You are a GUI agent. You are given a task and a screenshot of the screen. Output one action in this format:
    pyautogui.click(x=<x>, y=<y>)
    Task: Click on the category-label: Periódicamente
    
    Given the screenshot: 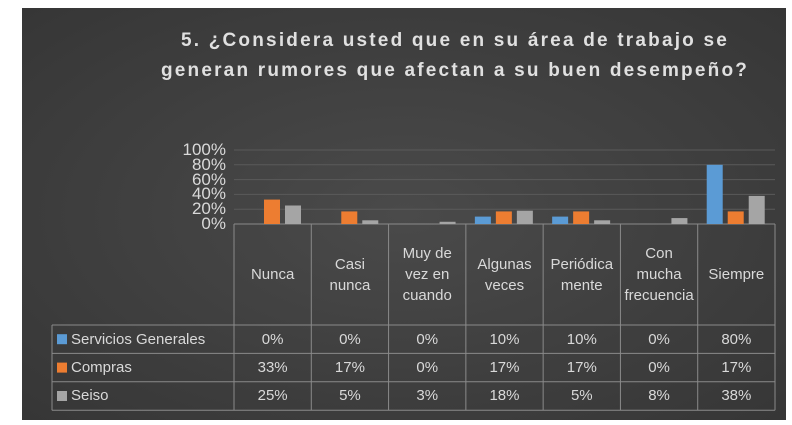 What is the action you would take?
    pyautogui.click(x=582, y=274)
    